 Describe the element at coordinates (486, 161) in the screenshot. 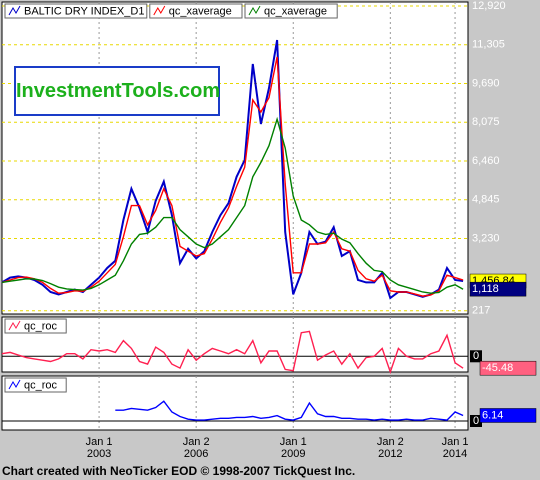

I see `y-tick-label: 6,460` at that location.